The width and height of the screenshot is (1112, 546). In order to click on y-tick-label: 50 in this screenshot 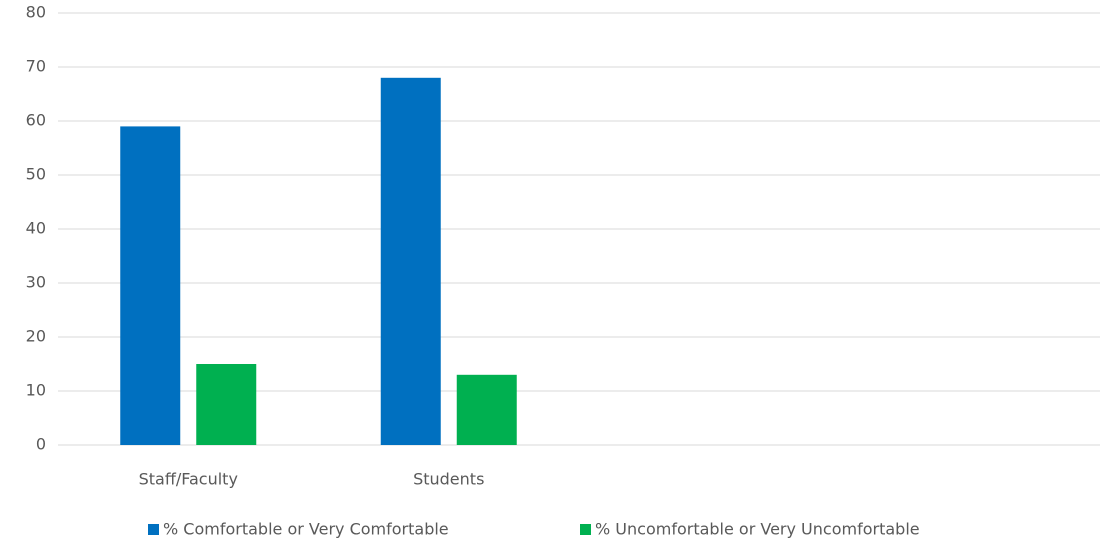, I will do `click(36, 174)`.